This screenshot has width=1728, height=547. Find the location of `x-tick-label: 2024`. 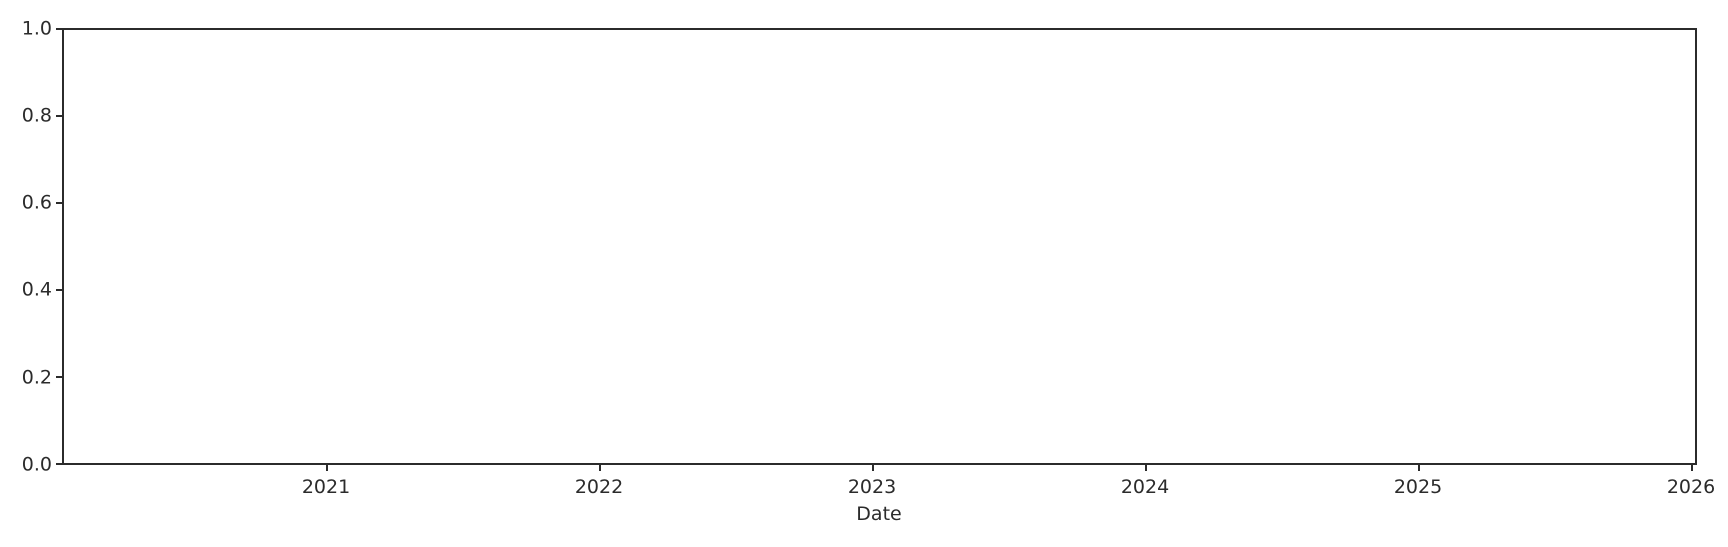

x-tick-label: 2024 is located at coordinates (1145, 487).